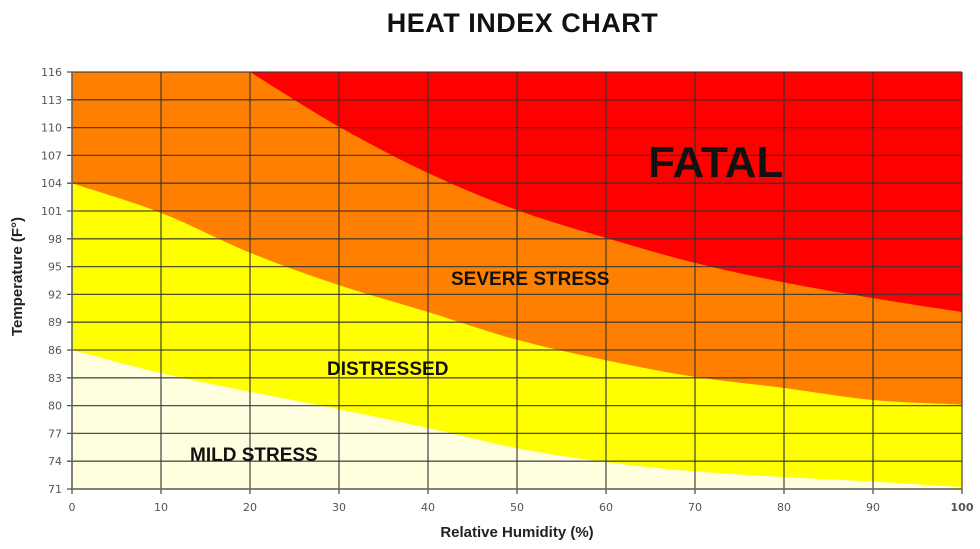 This screenshot has width=980, height=549. What do you see at coordinates (55, 294) in the screenshot?
I see `y-tick-label: 92` at bounding box center [55, 294].